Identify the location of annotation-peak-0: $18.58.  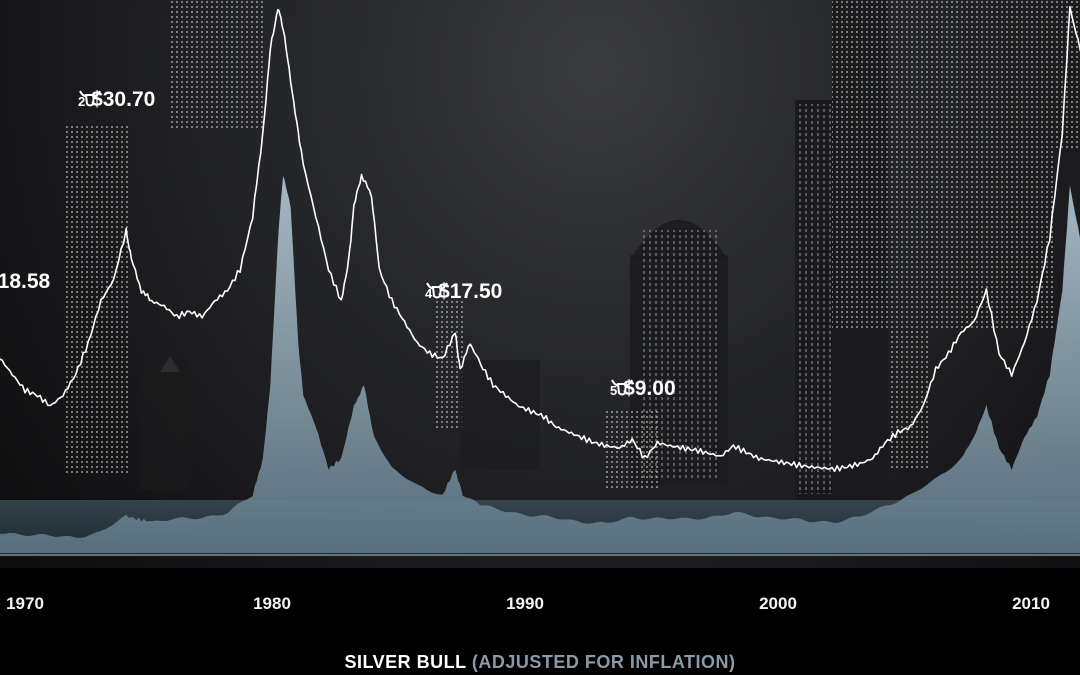
(25, 282).